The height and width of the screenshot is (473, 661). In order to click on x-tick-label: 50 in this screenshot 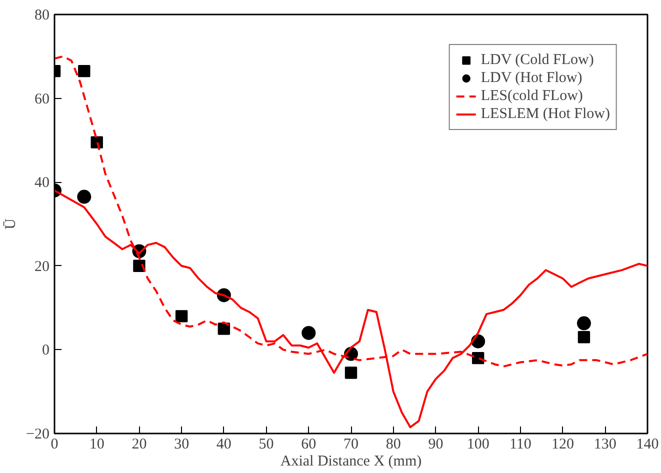, I will do `click(266, 444)`.